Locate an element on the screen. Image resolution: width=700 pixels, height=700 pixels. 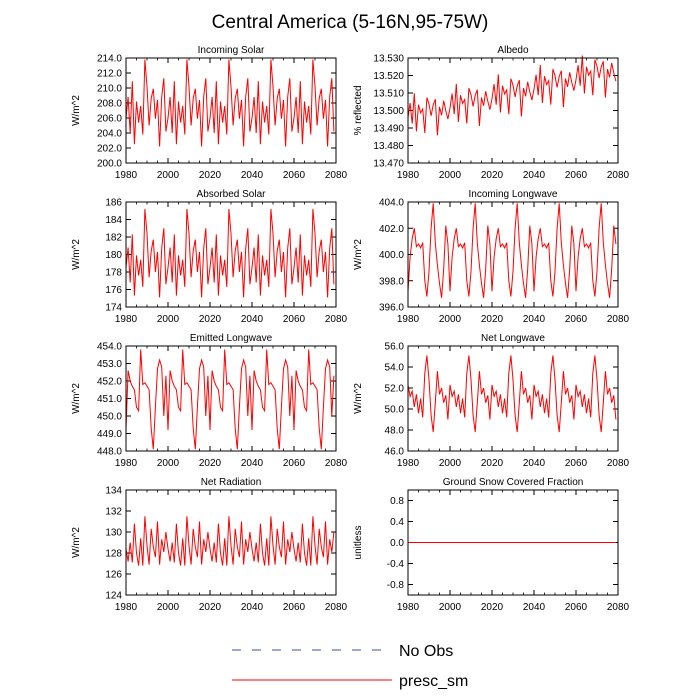
y-tick-label: 0.0 is located at coordinates (397, 543).